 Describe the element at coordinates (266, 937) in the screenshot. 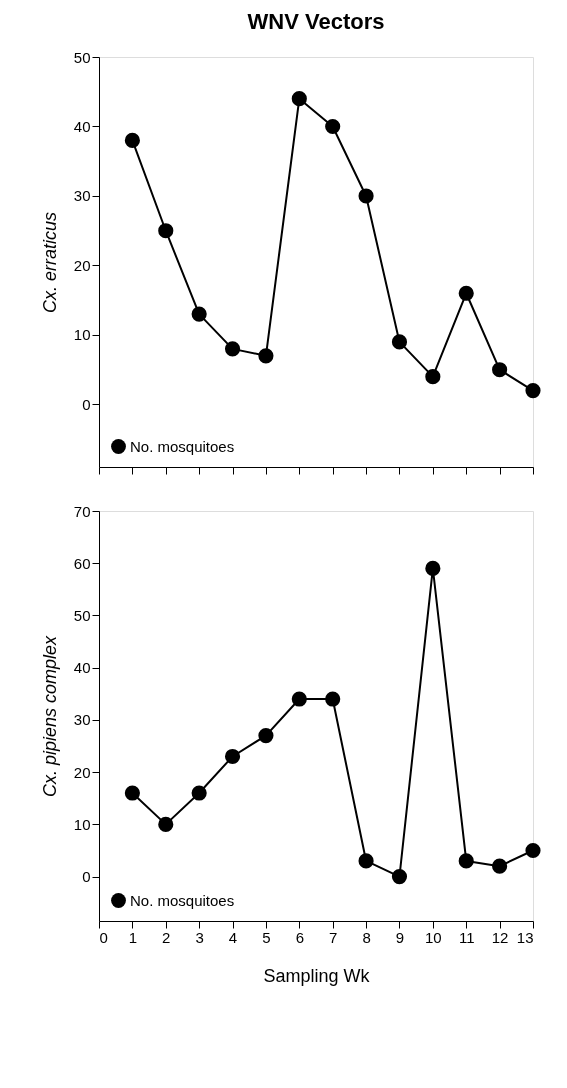

I see `x-tick-label: 5` at that location.